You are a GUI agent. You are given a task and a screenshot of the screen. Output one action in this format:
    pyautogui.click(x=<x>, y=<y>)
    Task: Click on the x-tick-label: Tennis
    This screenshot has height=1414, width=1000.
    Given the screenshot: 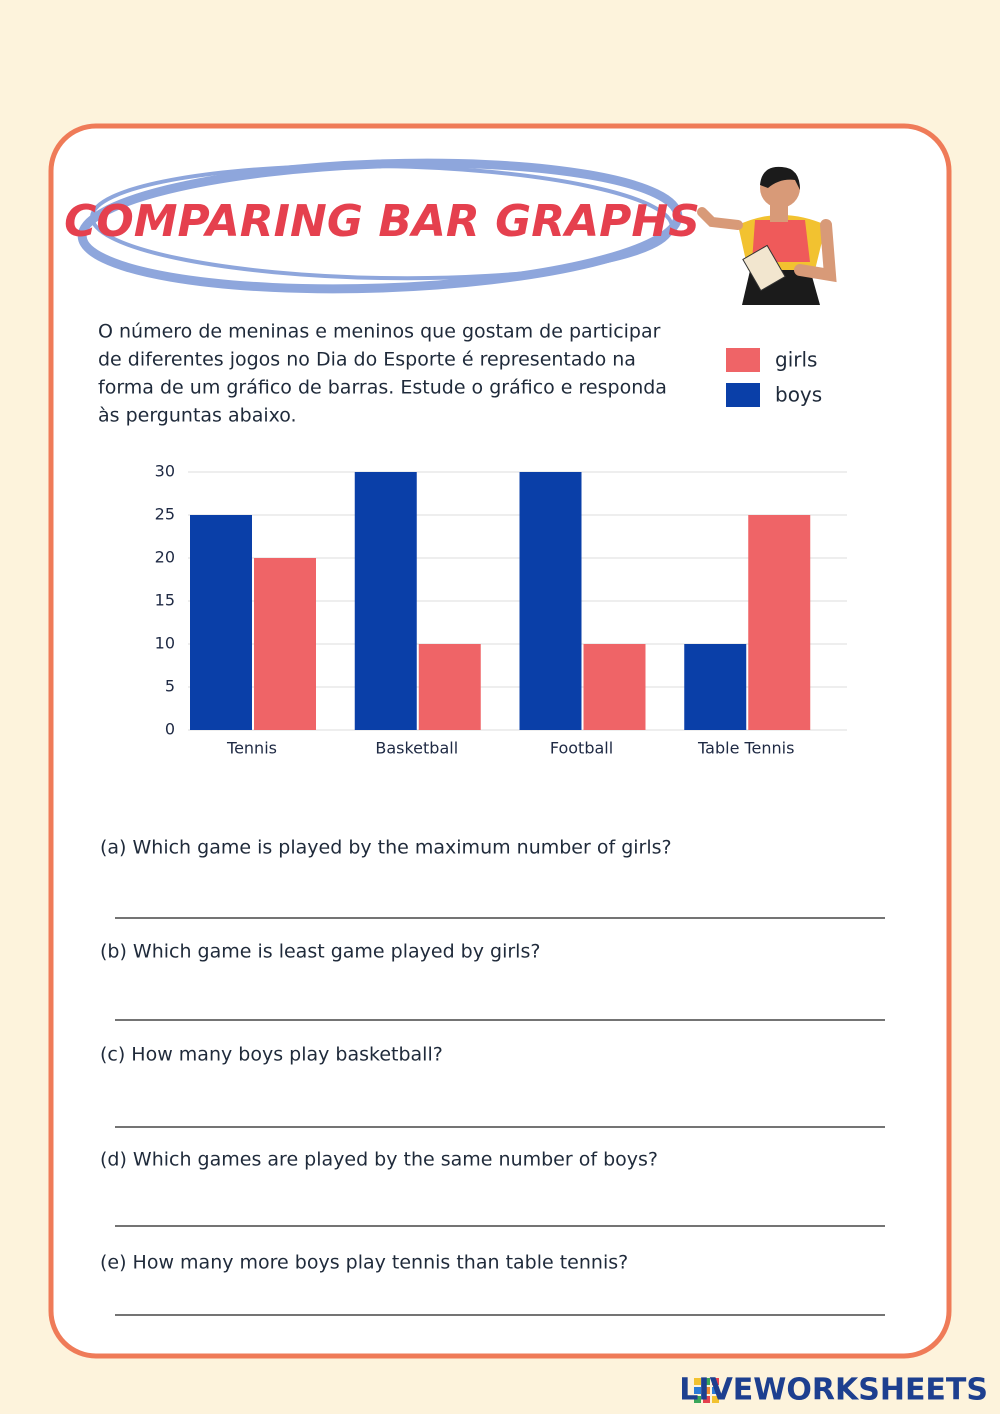 What is the action you would take?
    pyautogui.click(x=251, y=748)
    